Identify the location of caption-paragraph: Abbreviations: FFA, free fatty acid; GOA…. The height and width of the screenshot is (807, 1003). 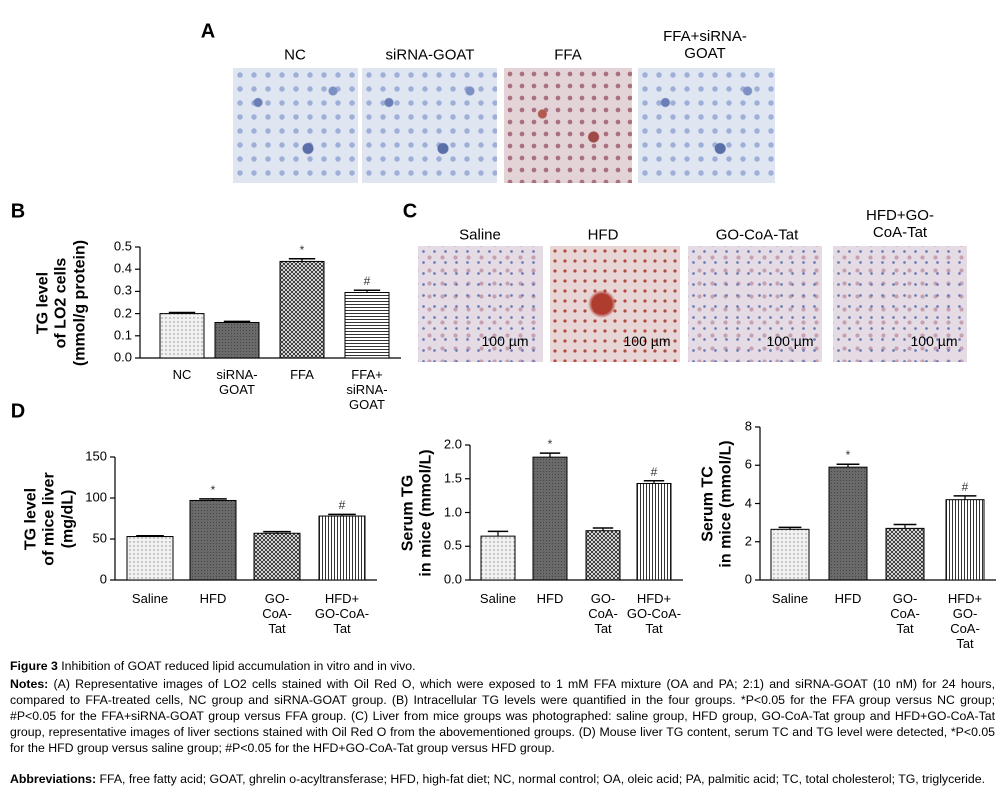
(502, 779).